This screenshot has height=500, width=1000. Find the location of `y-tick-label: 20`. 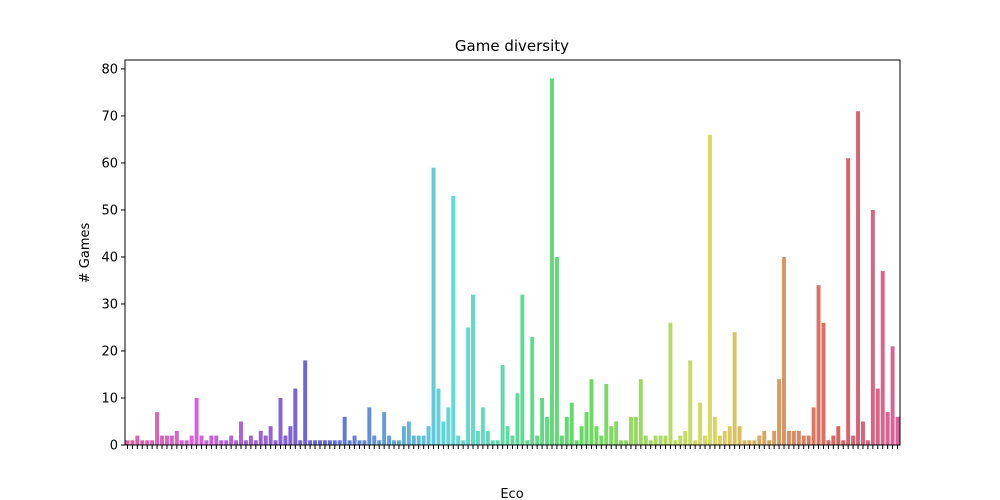

y-tick-label: 20 is located at coordinates (109, 351).